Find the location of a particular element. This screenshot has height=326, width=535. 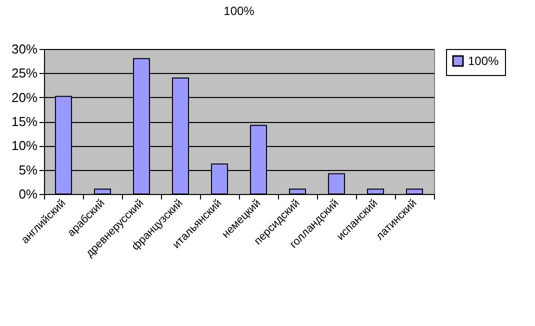

y-tick-label: 25% is located at coordinates (24, 73).